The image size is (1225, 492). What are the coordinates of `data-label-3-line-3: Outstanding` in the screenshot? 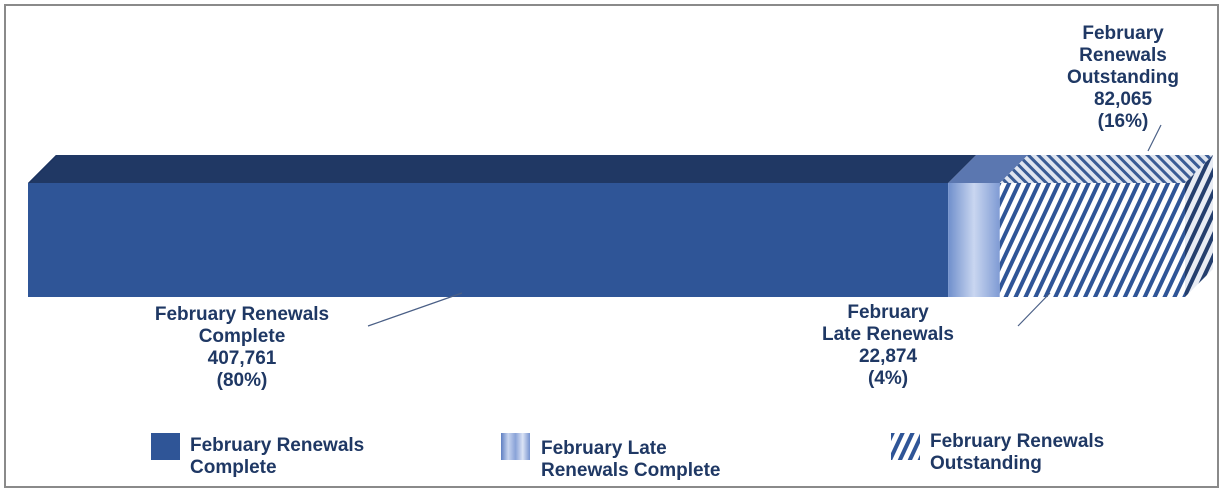 It's located at (1123, 77).